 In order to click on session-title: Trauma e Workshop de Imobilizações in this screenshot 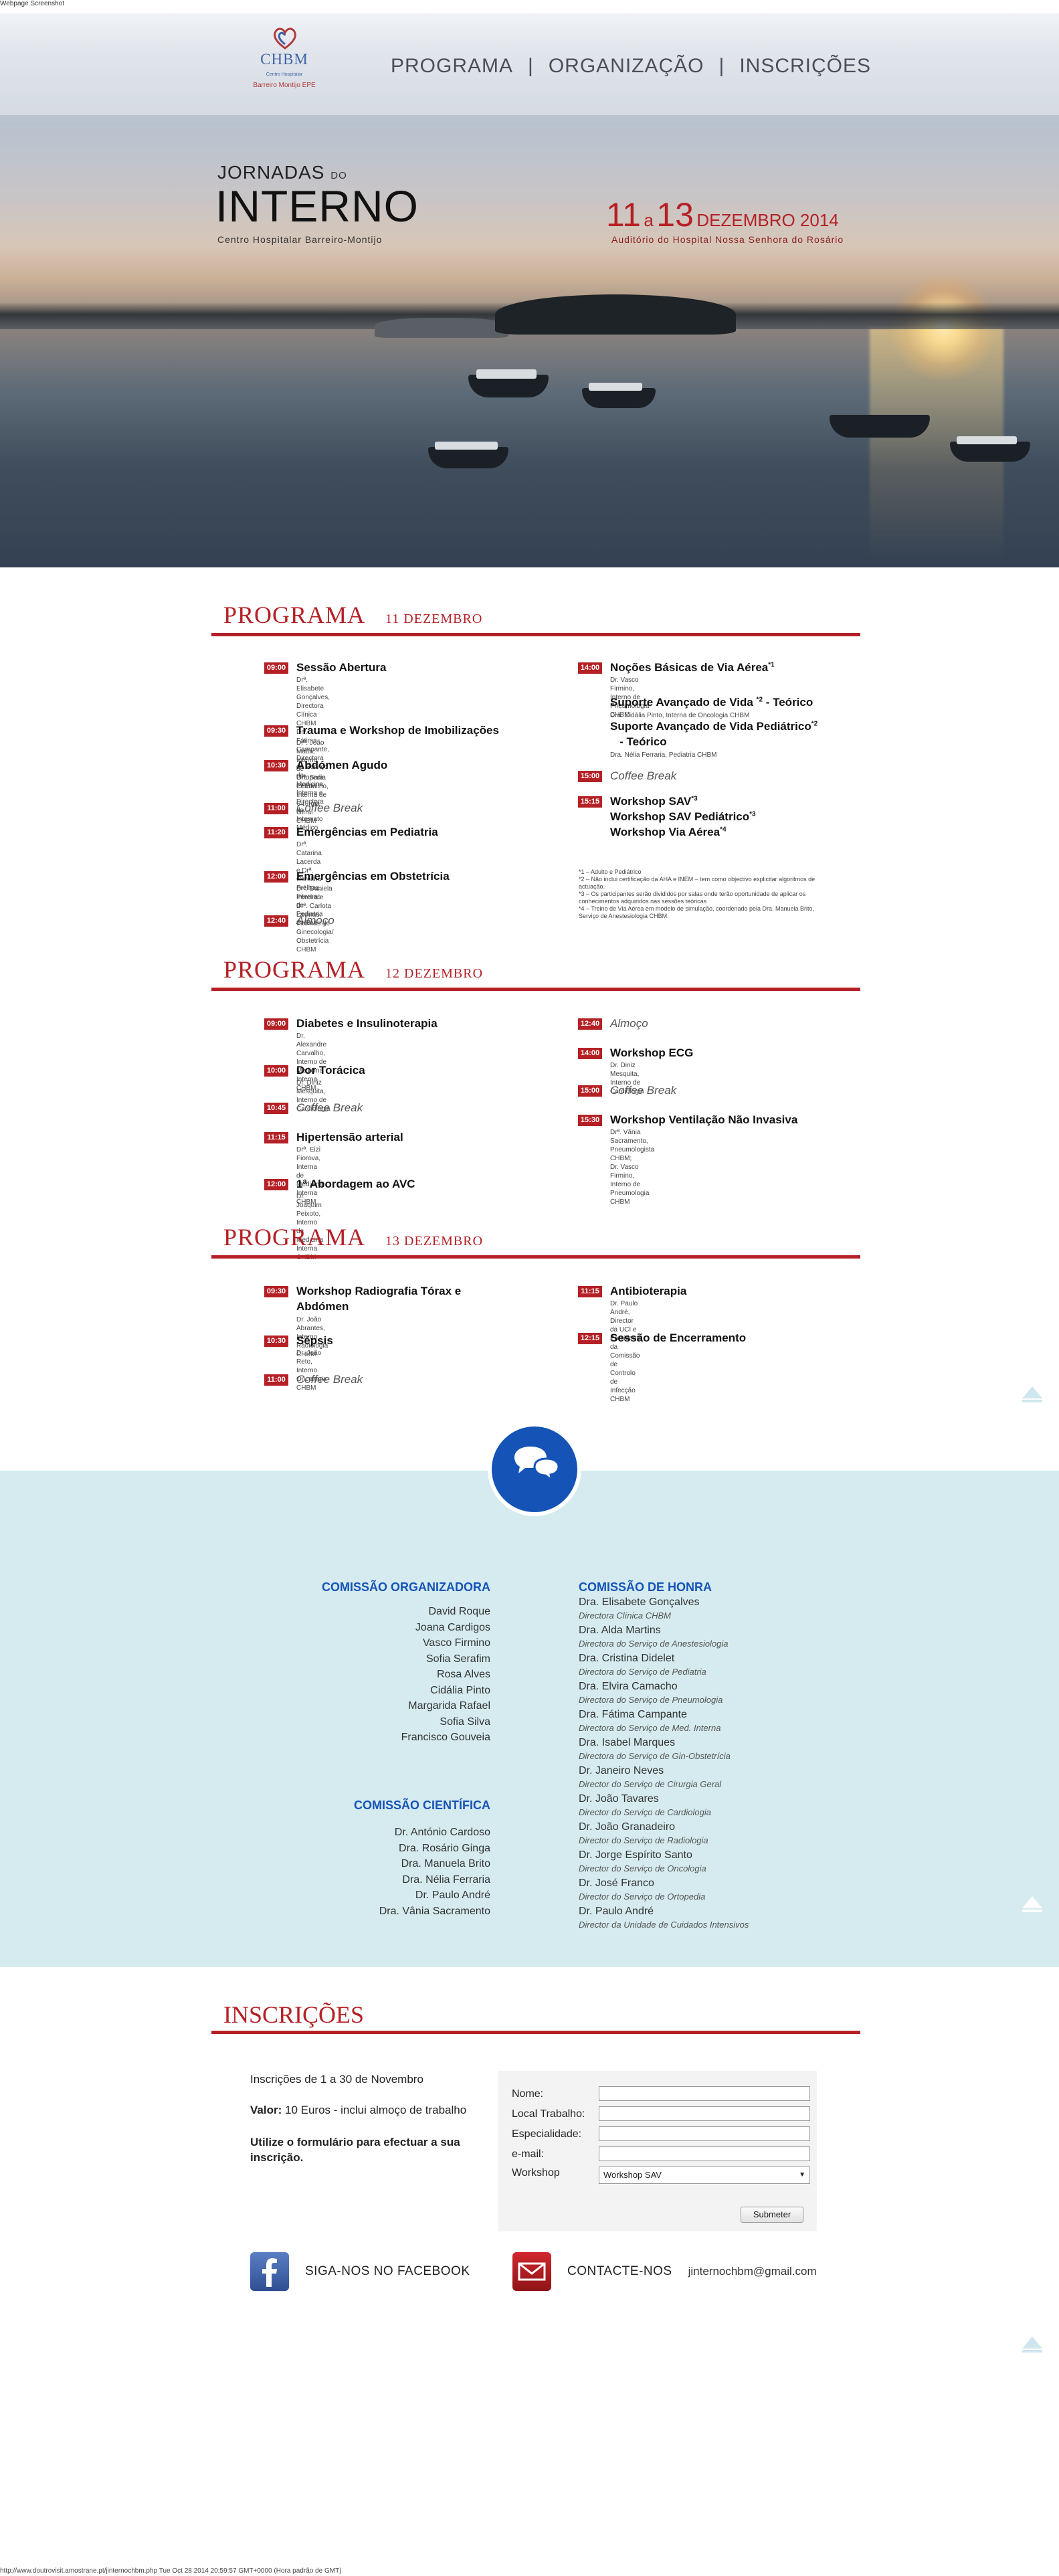, I will do `click(398, 731)`.